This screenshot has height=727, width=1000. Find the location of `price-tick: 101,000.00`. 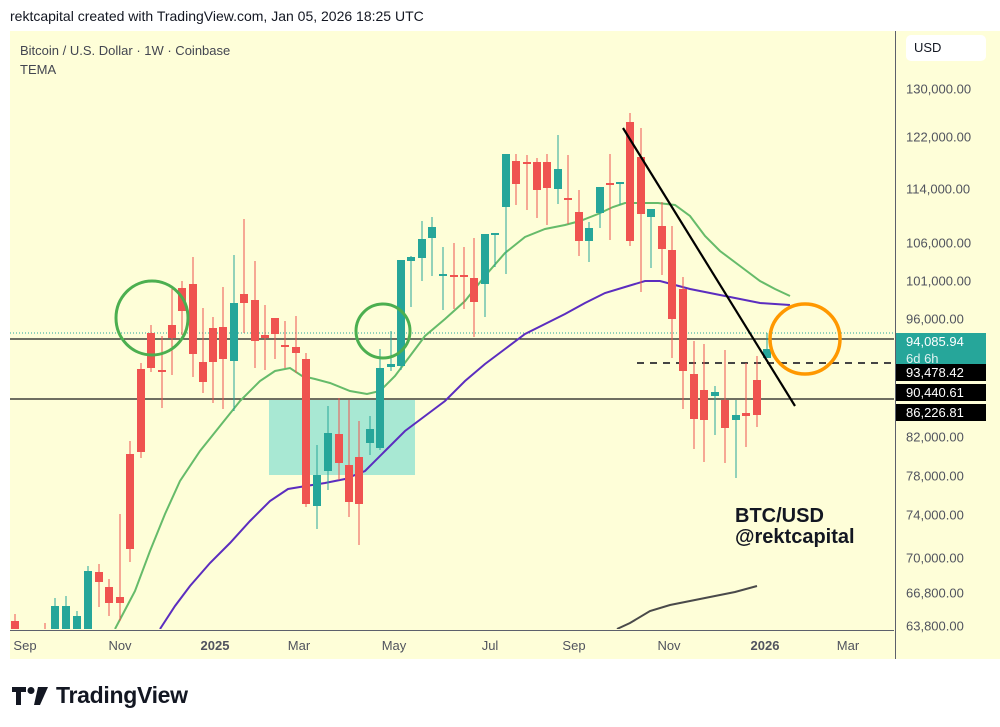

price-tick: 101,000.00 is located at coordinates (939, 281).